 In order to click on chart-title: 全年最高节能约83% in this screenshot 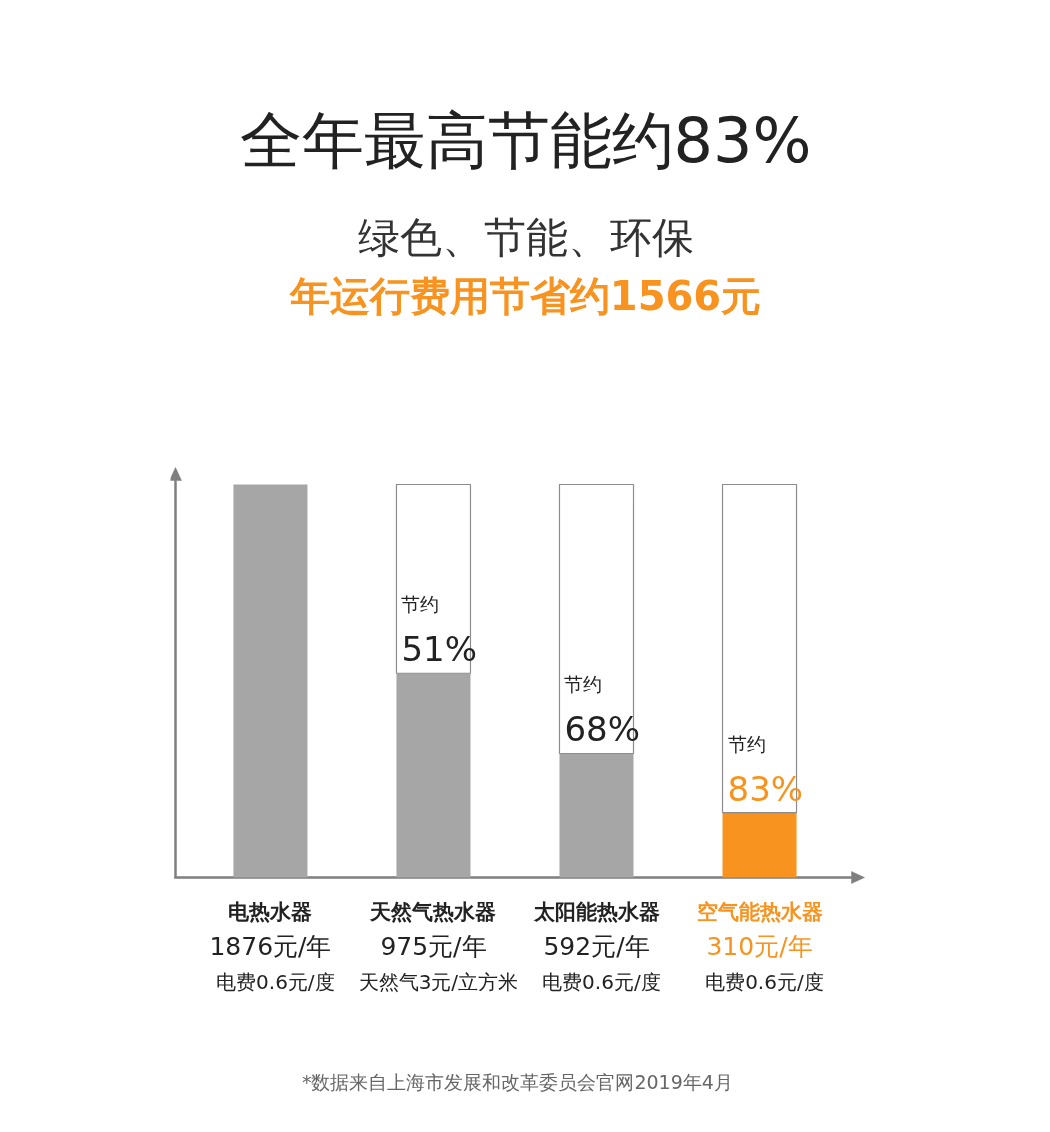, I will do `click(525, 140)`.